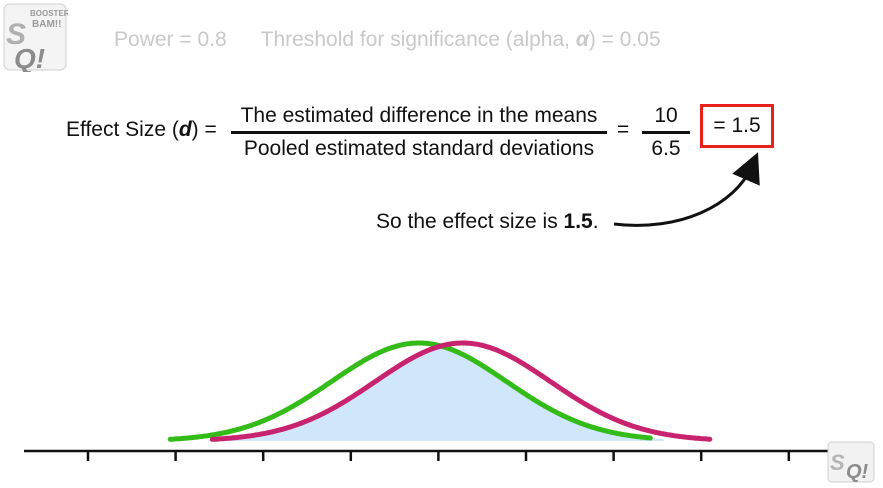  I want to click on overlap-area, so click(436, 393).